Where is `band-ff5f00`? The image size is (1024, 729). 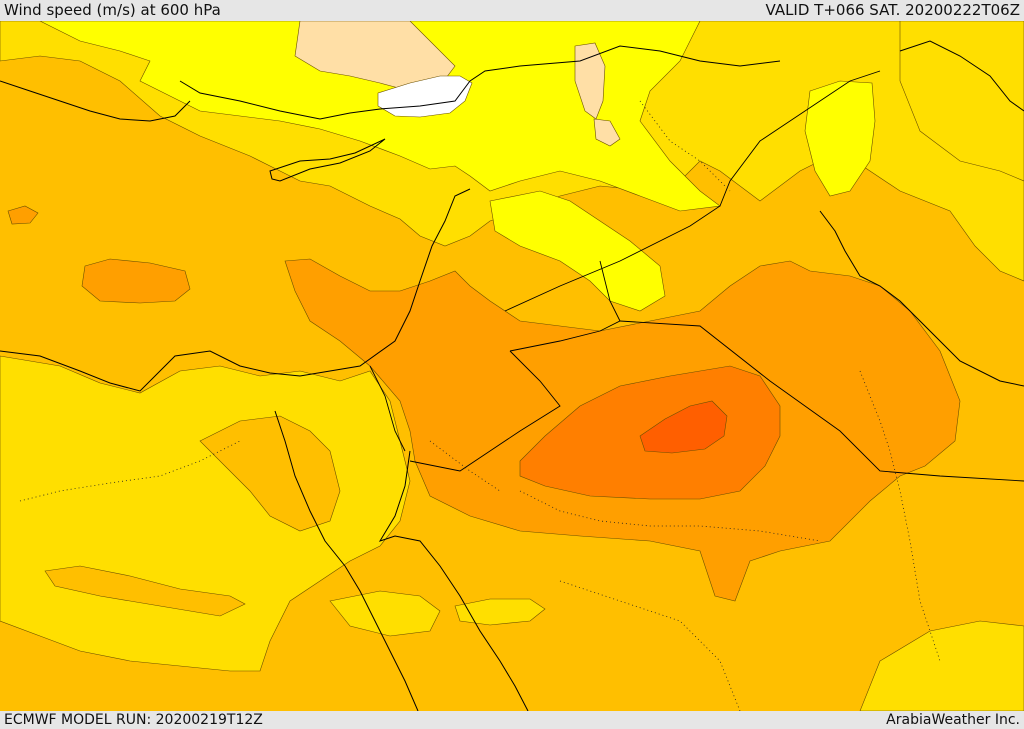
band-ff5f00 is located at coordinates (683, 427).